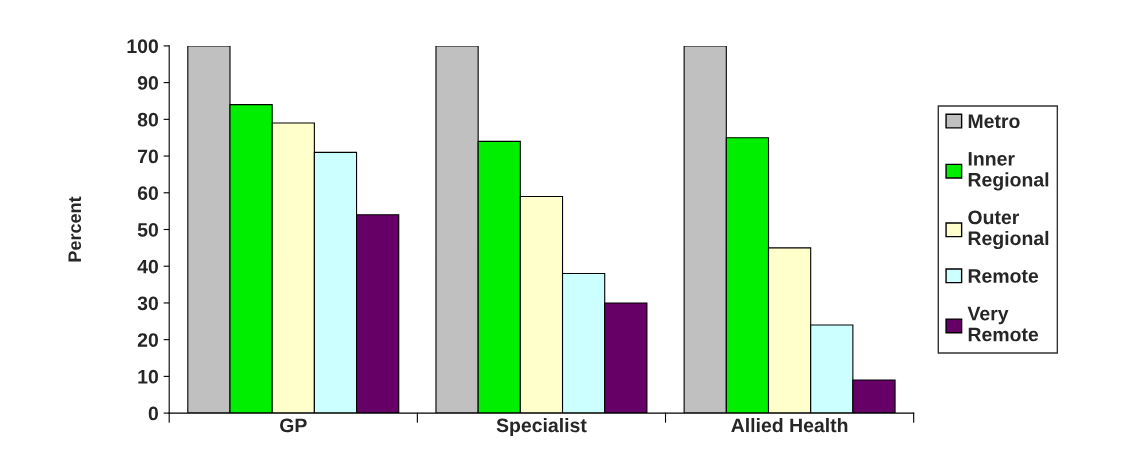 The width and height of the screenshot is (1128, 459). What do you see at coordinates (541, 427) in the screenshot?
I see `x-tick-label: Specialist` at bounding box center [541, 427].